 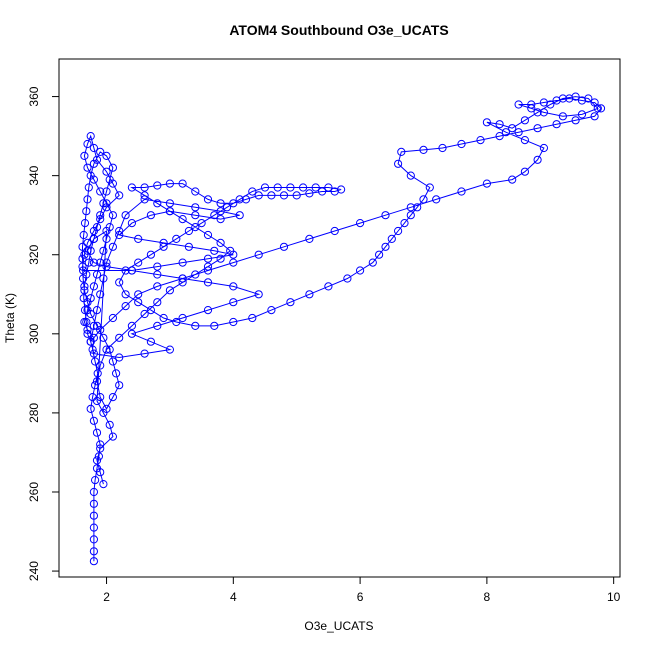 What do you see at coordinates (34, 413) in the screenshot?
I see `y-tick-label: 280` at bounding box center [34, 413].